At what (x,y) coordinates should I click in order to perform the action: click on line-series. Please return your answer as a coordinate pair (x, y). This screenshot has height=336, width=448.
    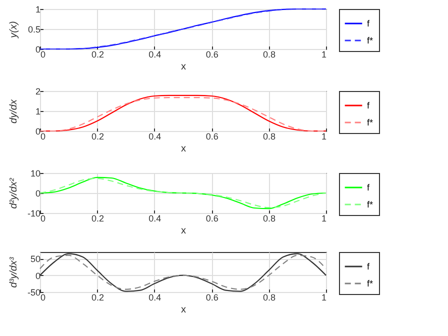
    Looking at the image, I should click on (183, 29).